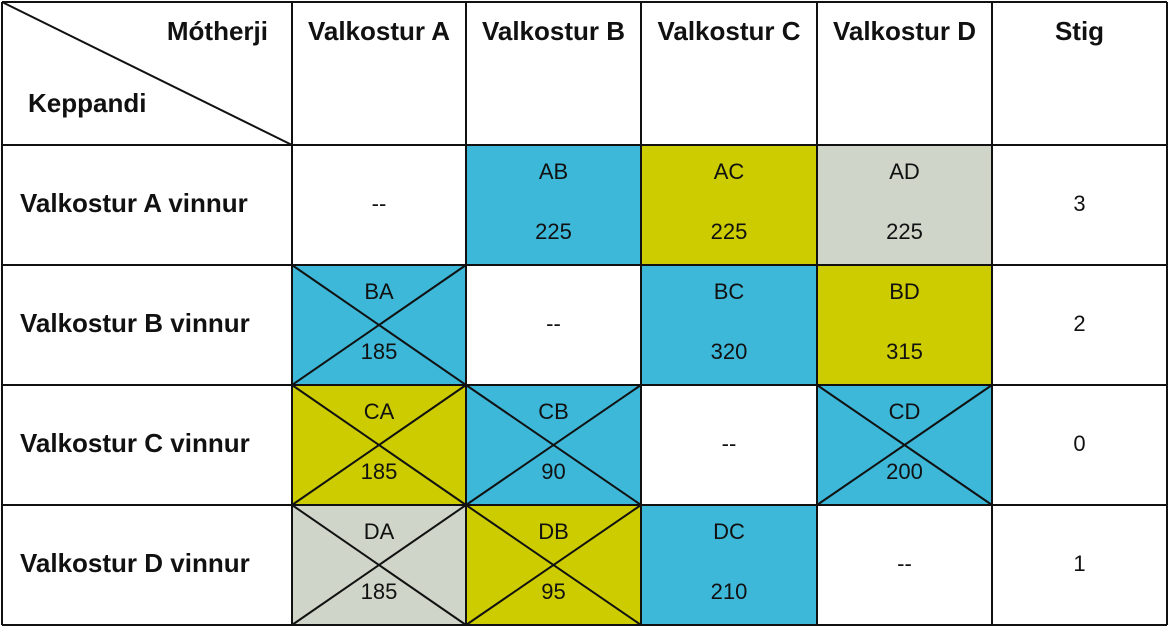 Image resolution: width=1170 pixels, height=627 pixels. Describe the element at coordinates (147, 73) in the screenshot. I see `corner-diagonal` at that location.